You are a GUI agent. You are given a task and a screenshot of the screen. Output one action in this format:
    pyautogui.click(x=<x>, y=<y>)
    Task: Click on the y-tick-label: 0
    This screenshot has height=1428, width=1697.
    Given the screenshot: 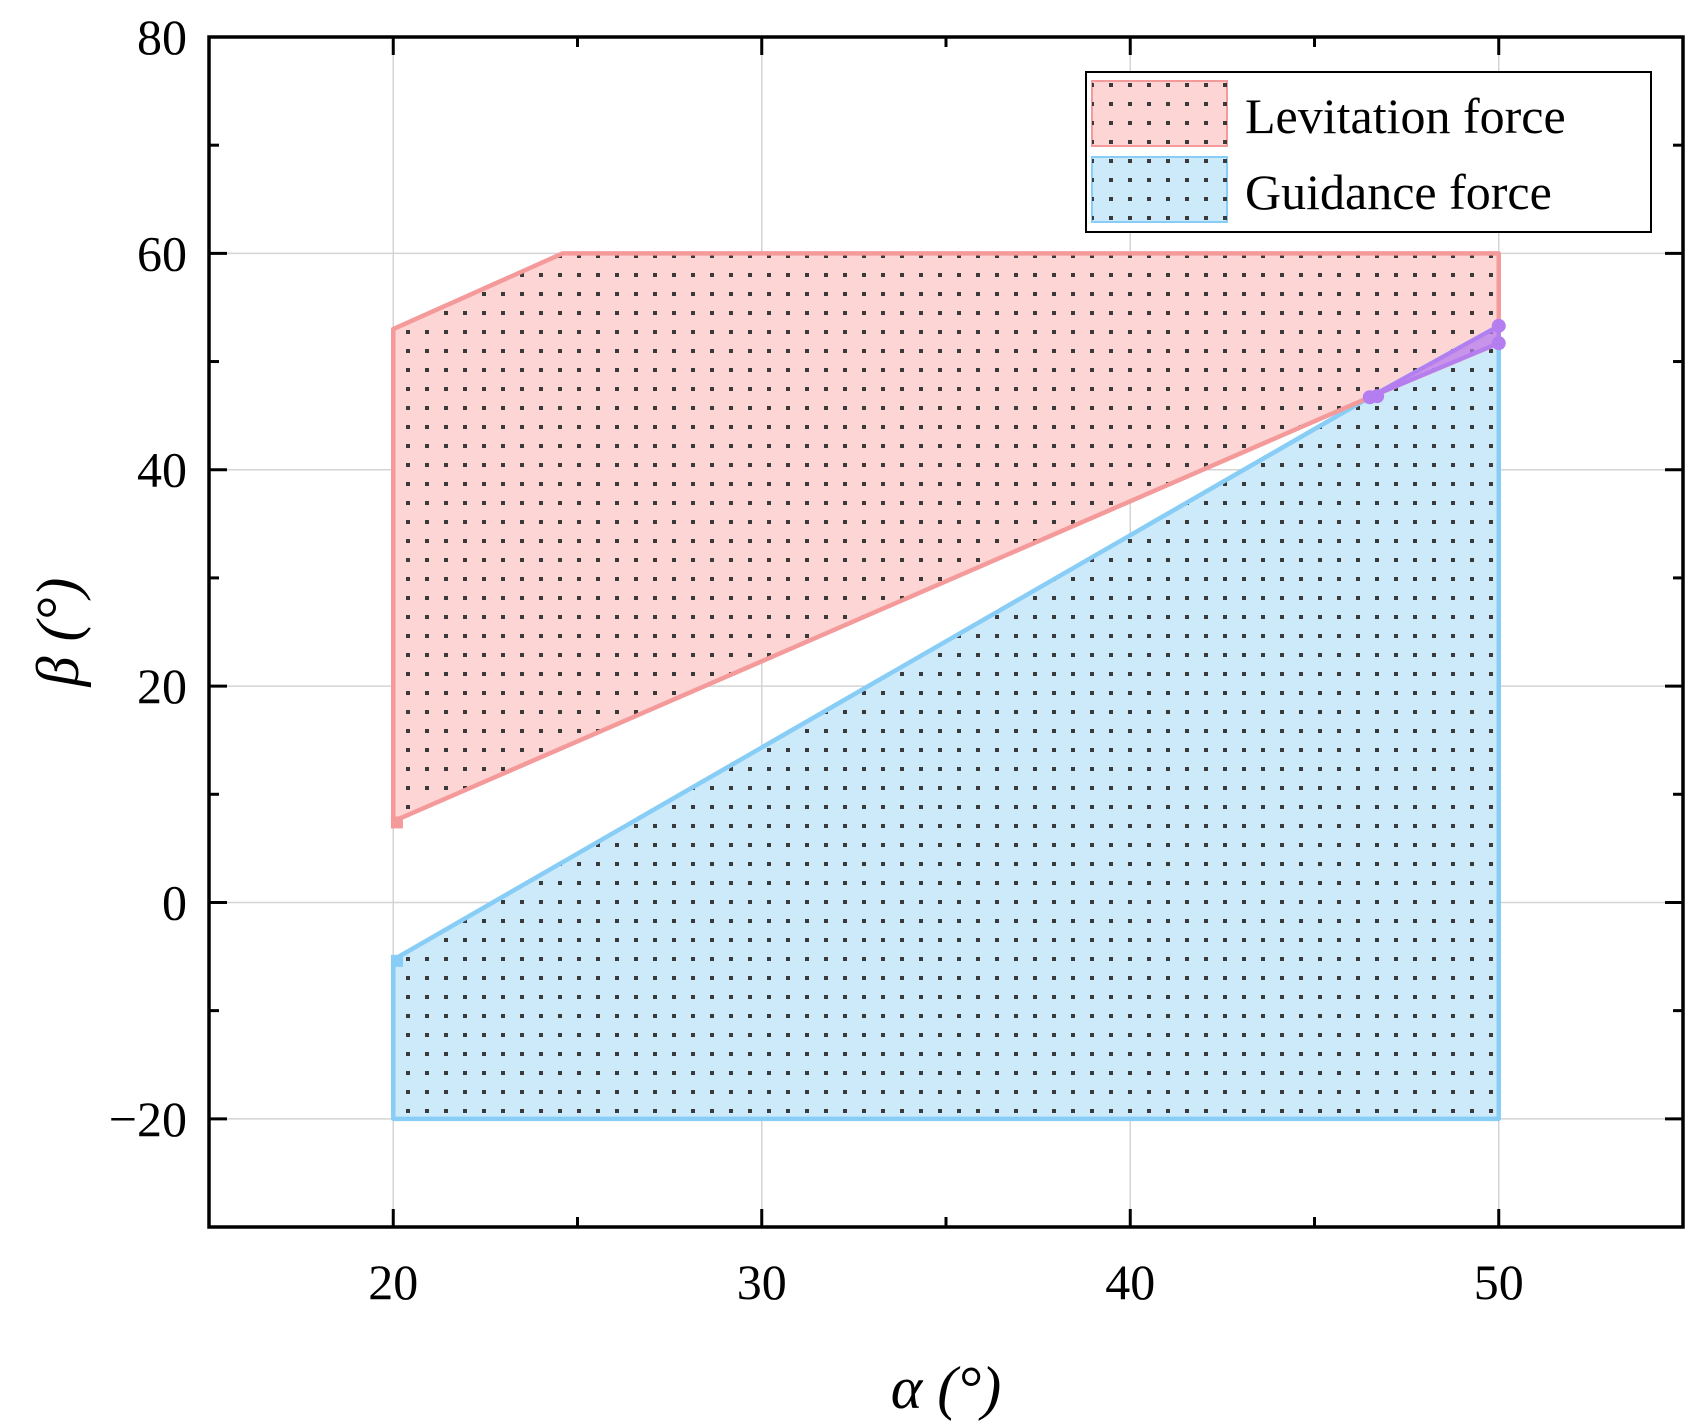 What is the action you would take?
    pyautogui.click(x=174, y=902)
    